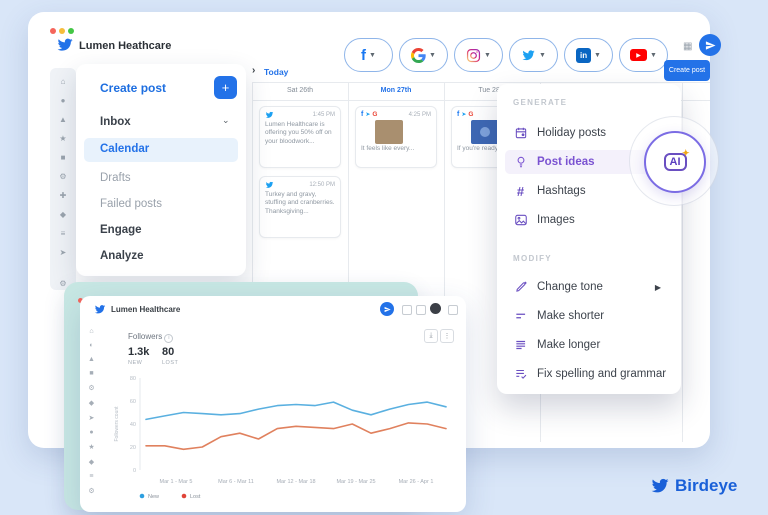 This screenshot has width=768, height=515. What do you see at coordinates (706, 485) in the screenshot?
I see `footer-brand-name: Birdeye` at bounding box center [706, 485].